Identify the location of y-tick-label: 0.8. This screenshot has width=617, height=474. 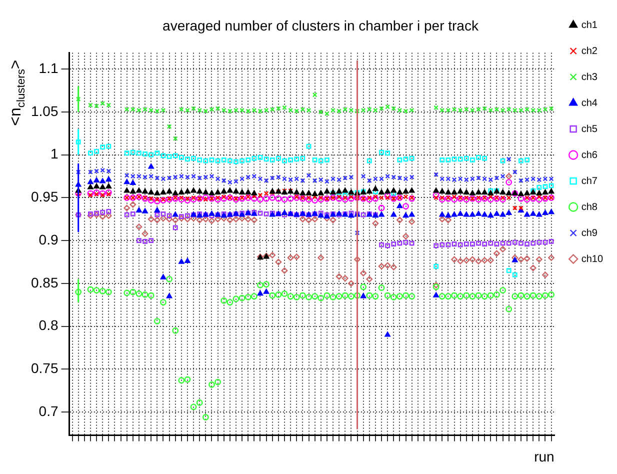
(48, 325).